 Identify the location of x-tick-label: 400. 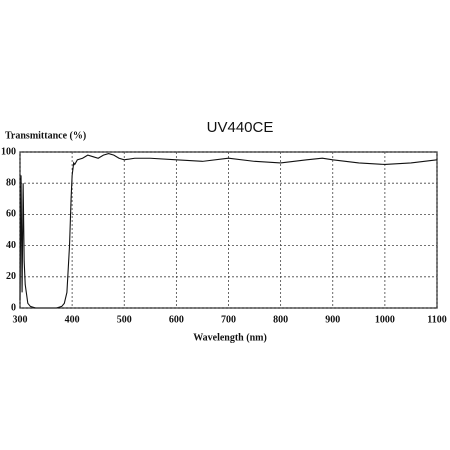
(72, 319).